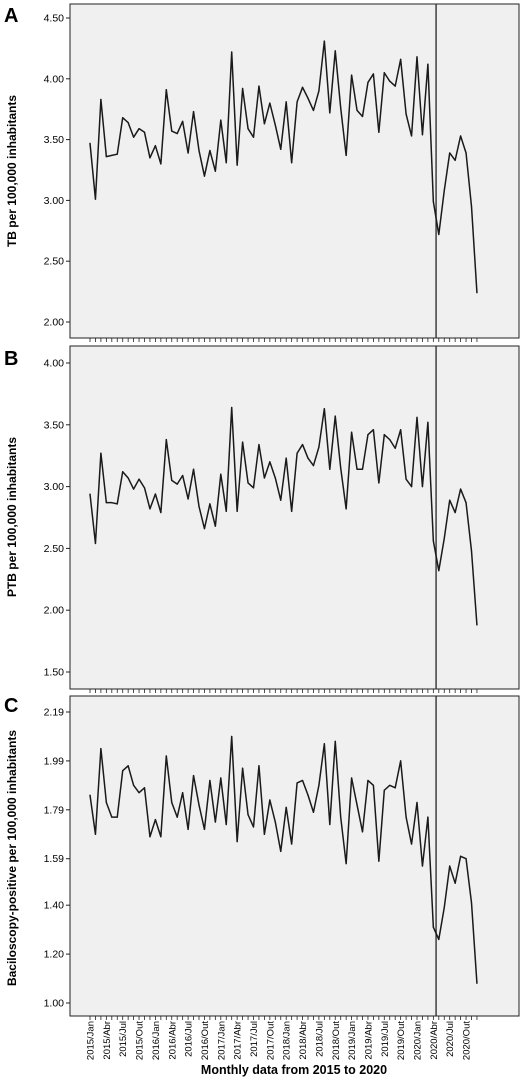 The width and height of the screenshot is (526, 1079). What do you see at coordinates (418, 1040) in the screenshot?
I see `x-tick-label: 2020/Jan` at bounding box center [418, 1040].